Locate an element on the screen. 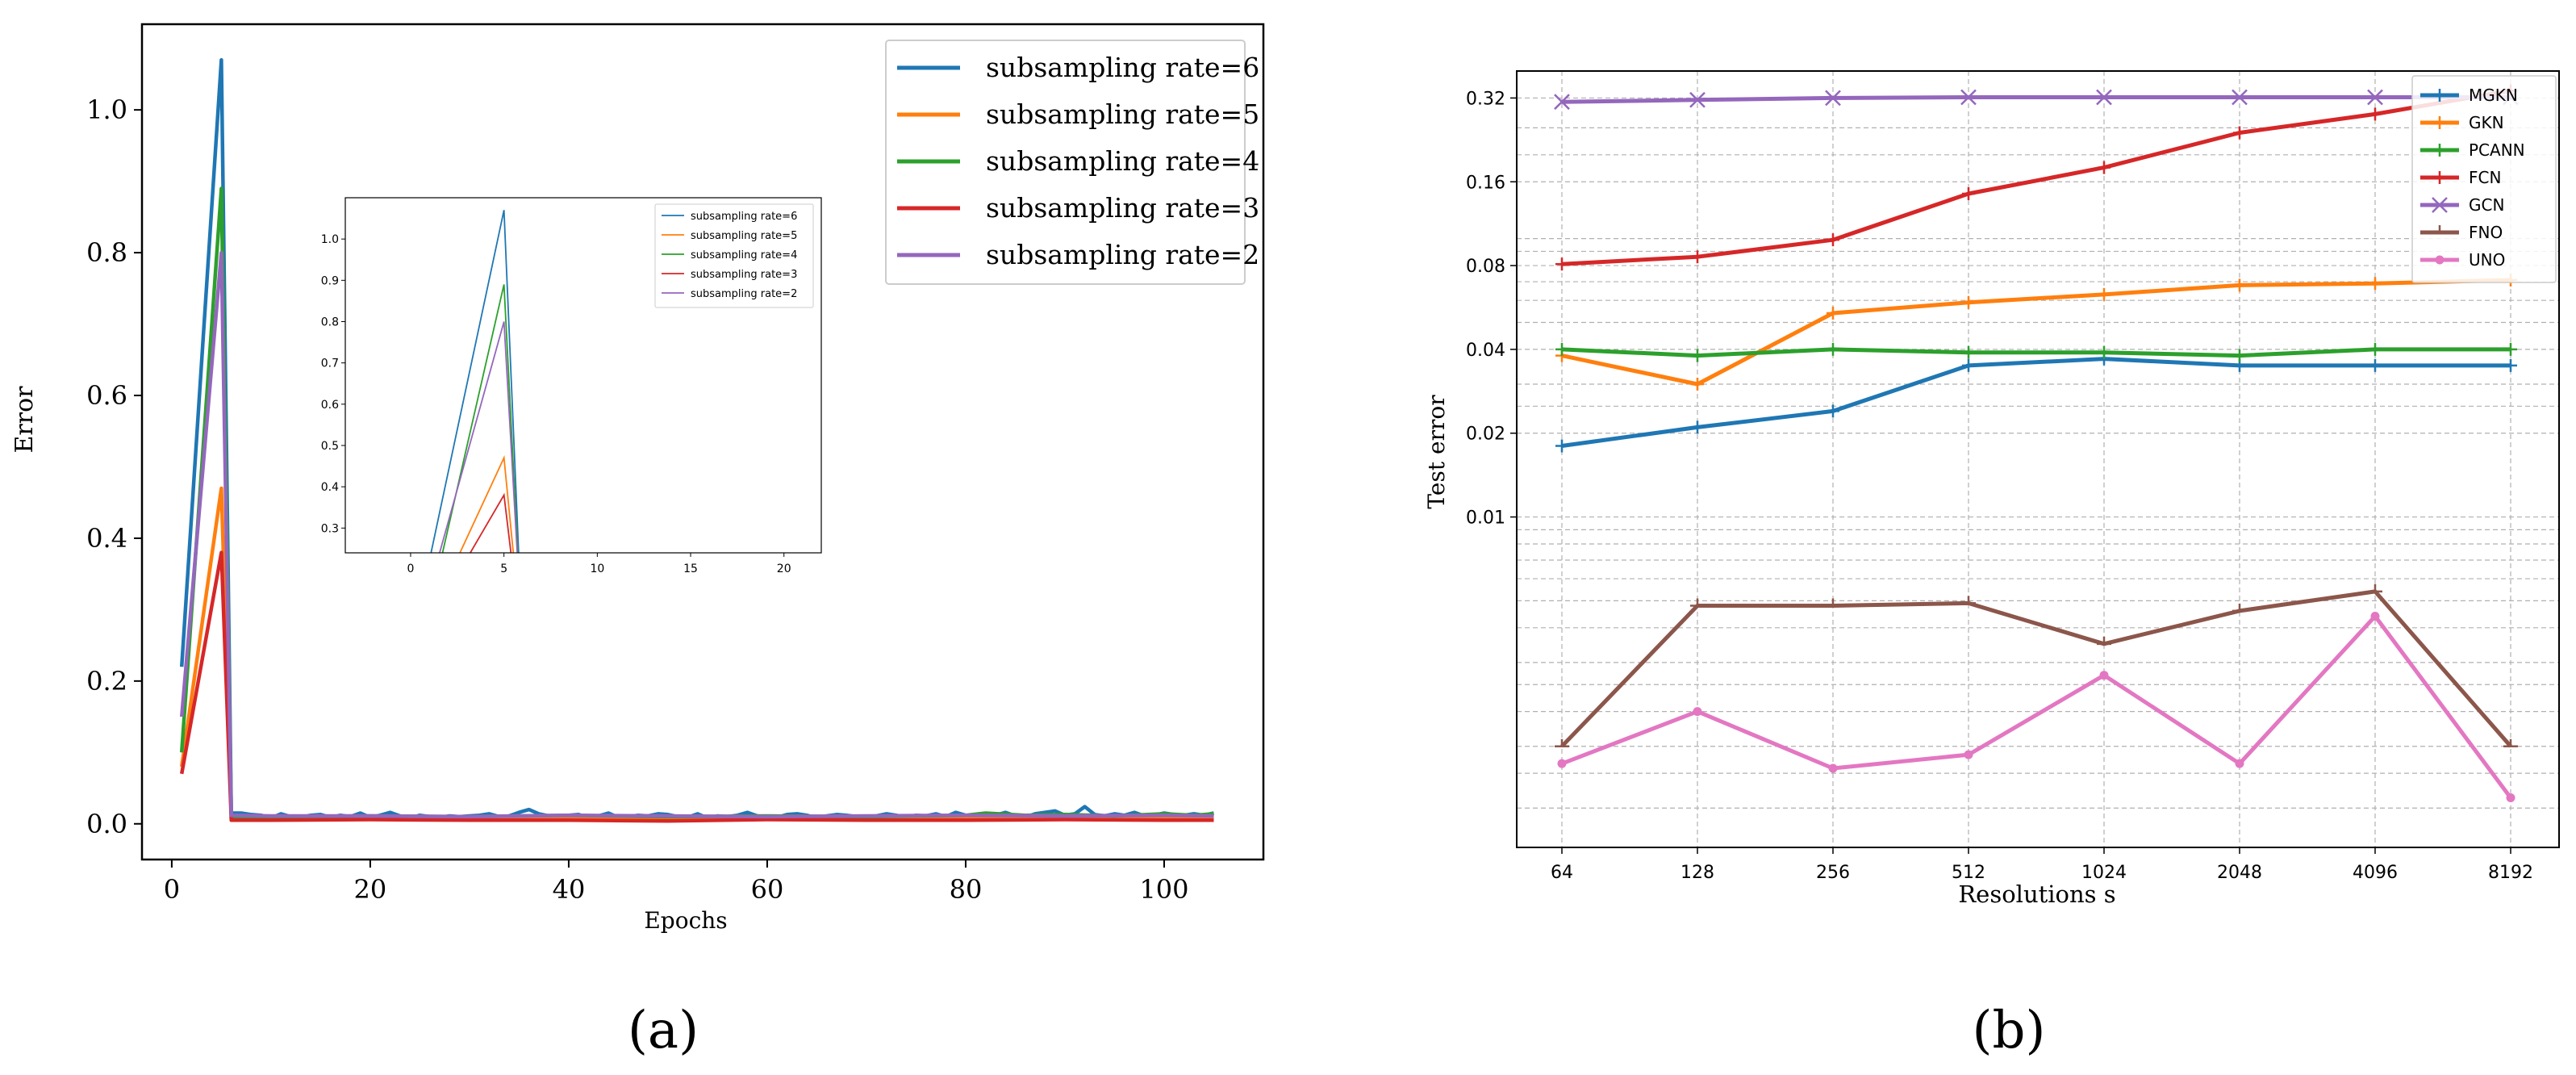 This screenshot has width=2576, height=1075. inset-y-tick-label: 0.6 is located at coordinates (330, 405).